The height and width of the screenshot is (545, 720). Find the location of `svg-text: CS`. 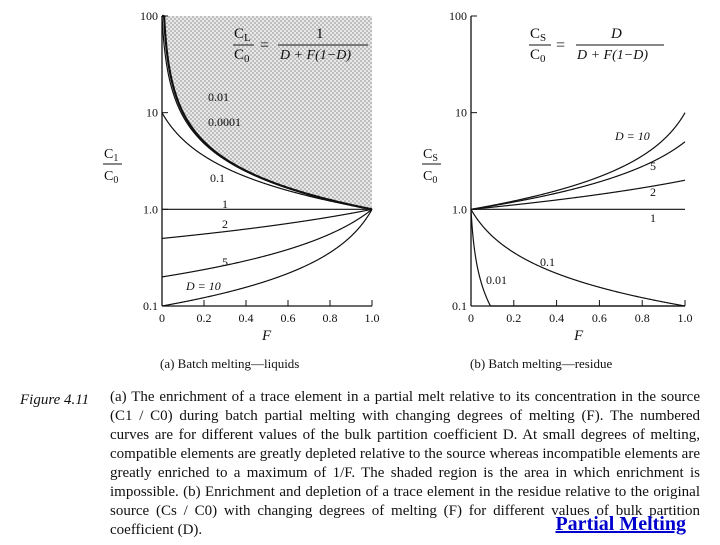

svg-text: CS is located at coordinates (430, 155).